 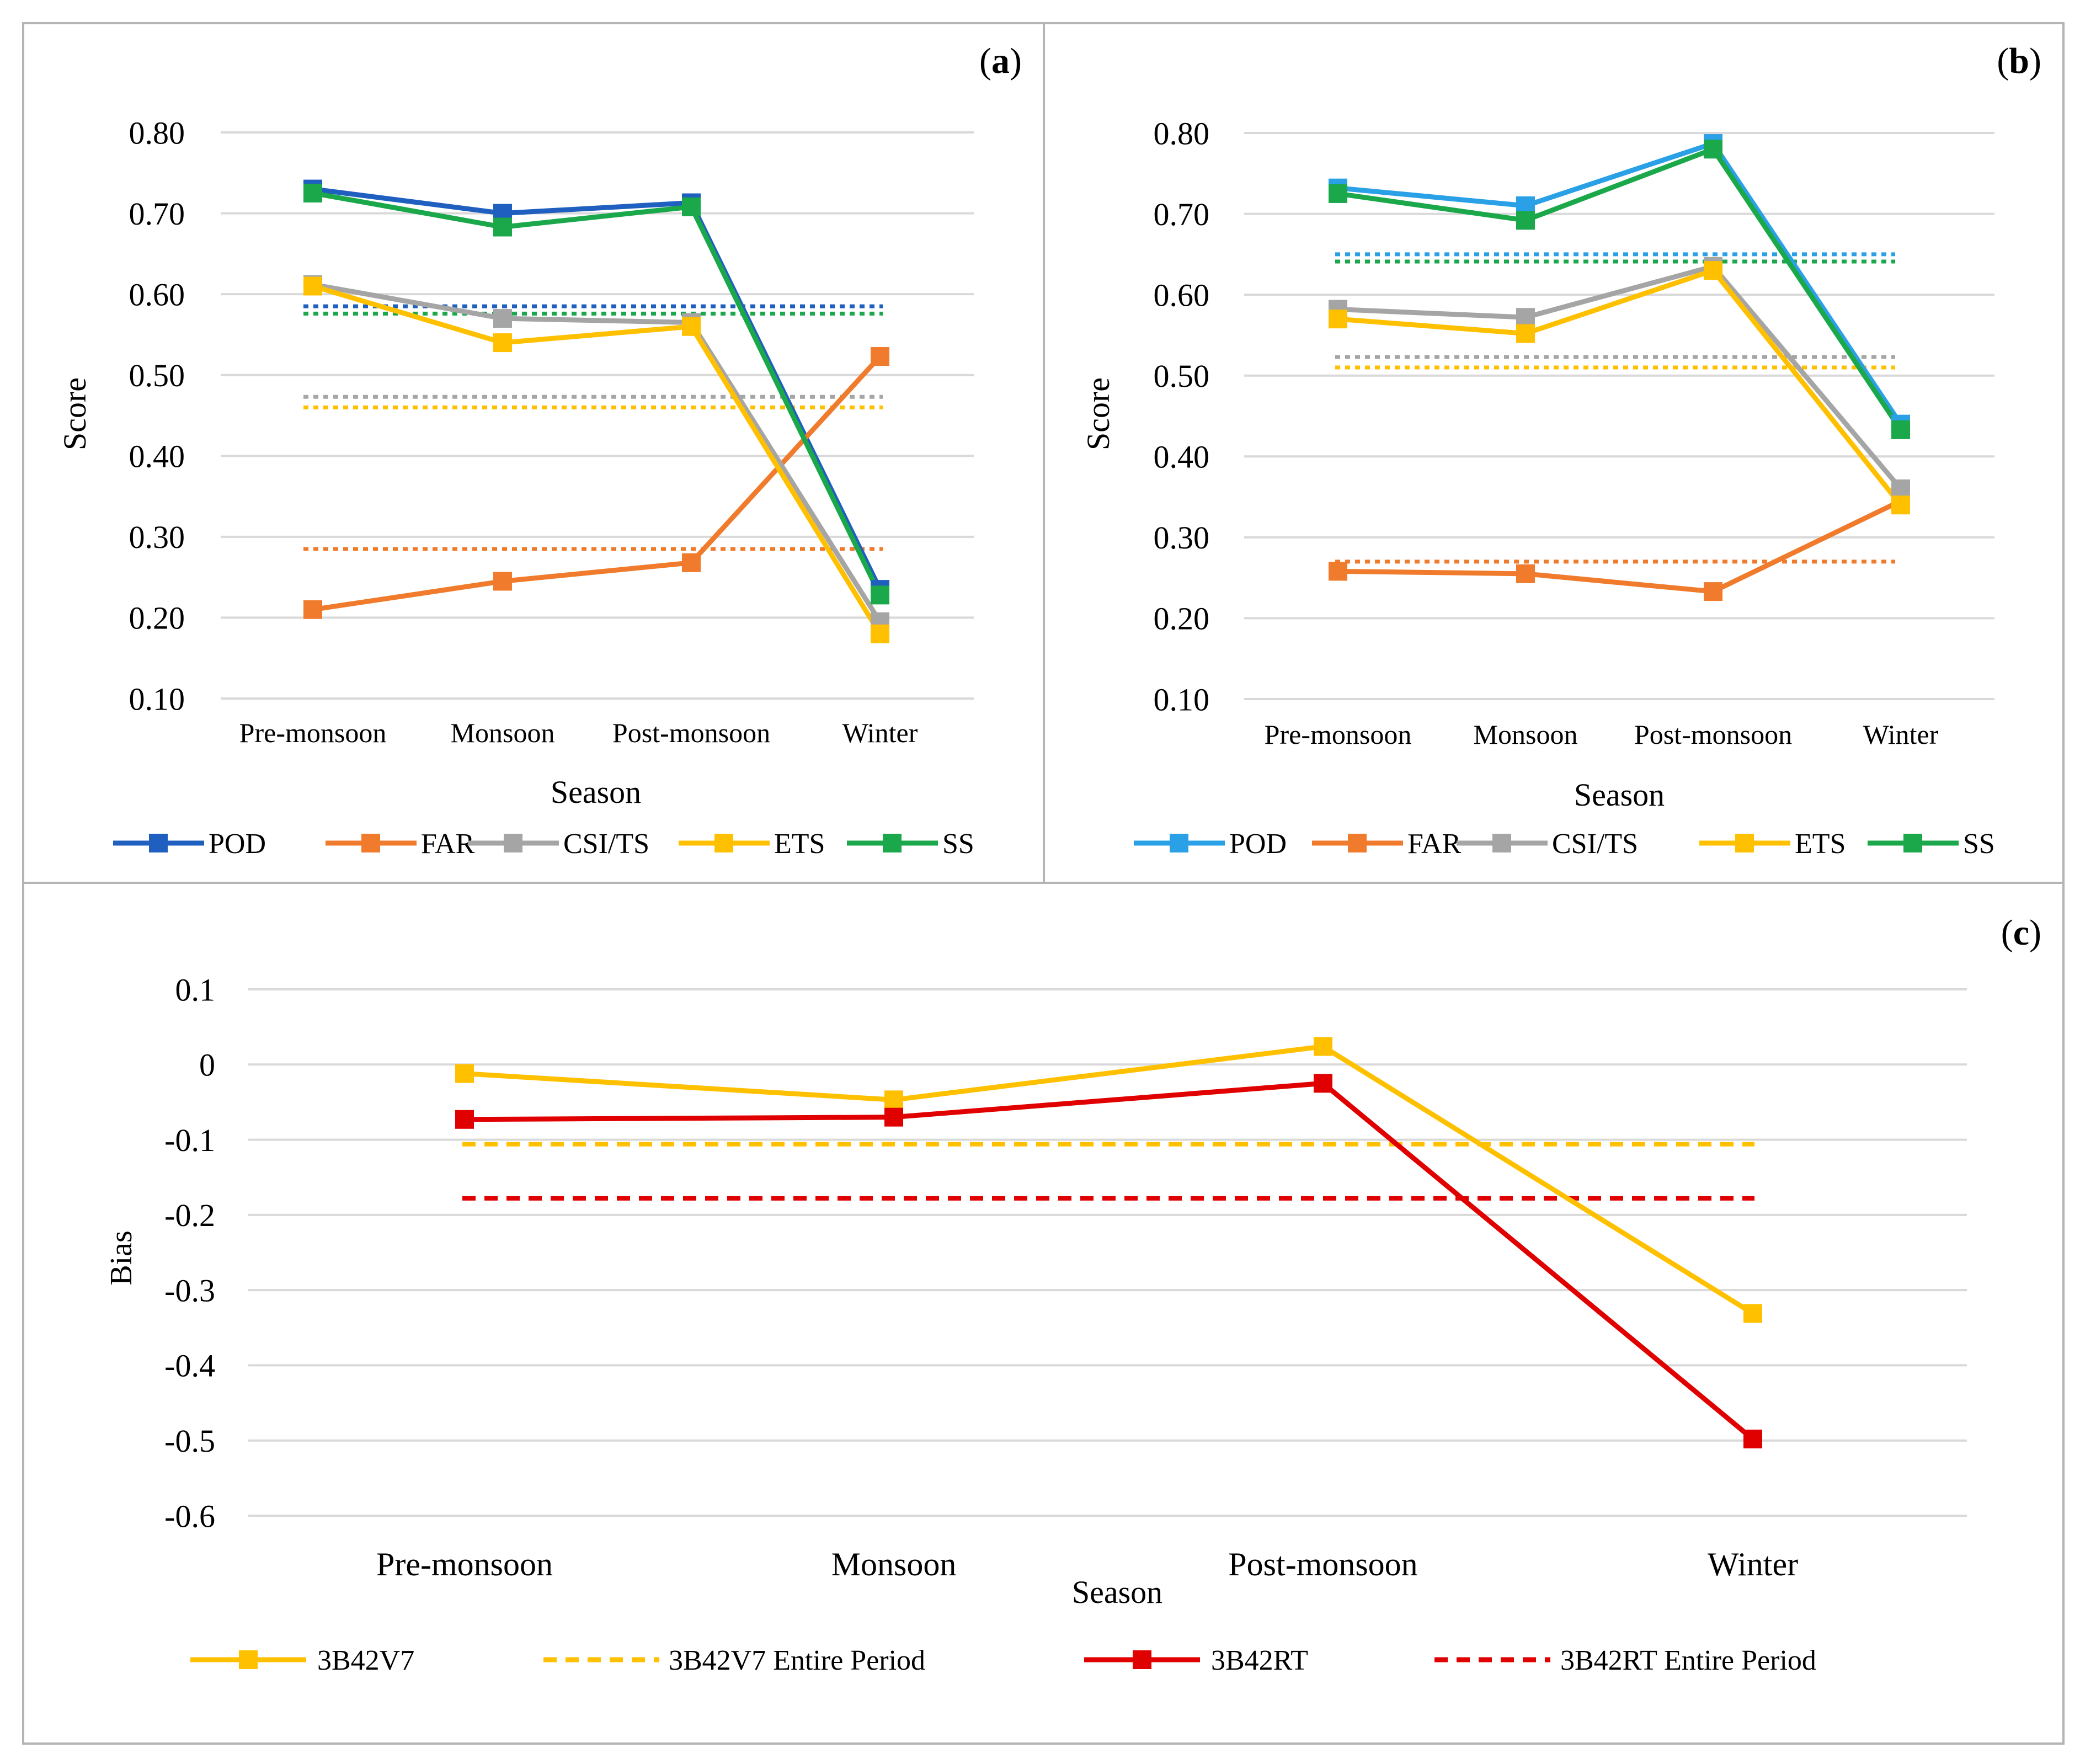 I want to click on legend-label-b-2: CSI/TS, so click(x=1595, y=844).